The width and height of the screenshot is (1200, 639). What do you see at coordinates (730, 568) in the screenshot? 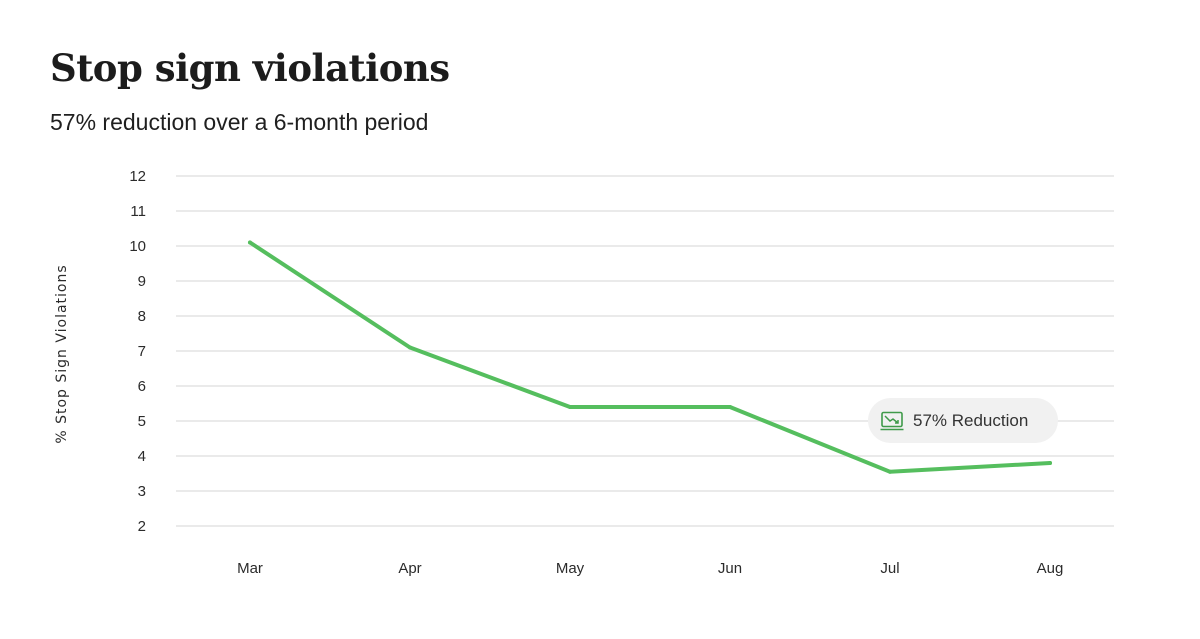
I see `x-tick-label: Jun` at bounding box center [730, 568].